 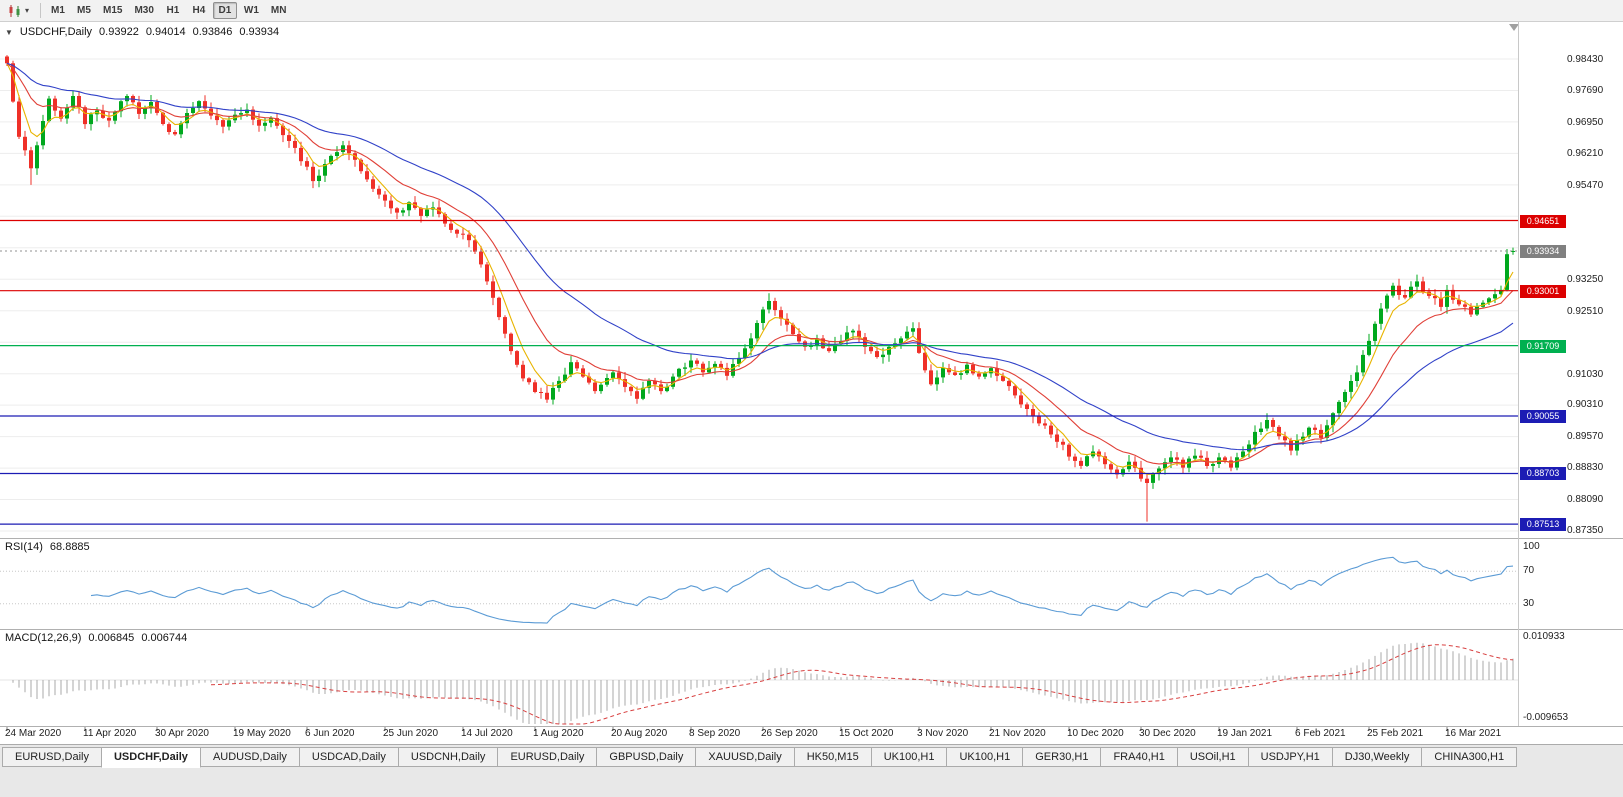 What do you see at coordinates (40, 10) in the screenshot?
I see `toolbar-separator` at bounding box center [40, 10].